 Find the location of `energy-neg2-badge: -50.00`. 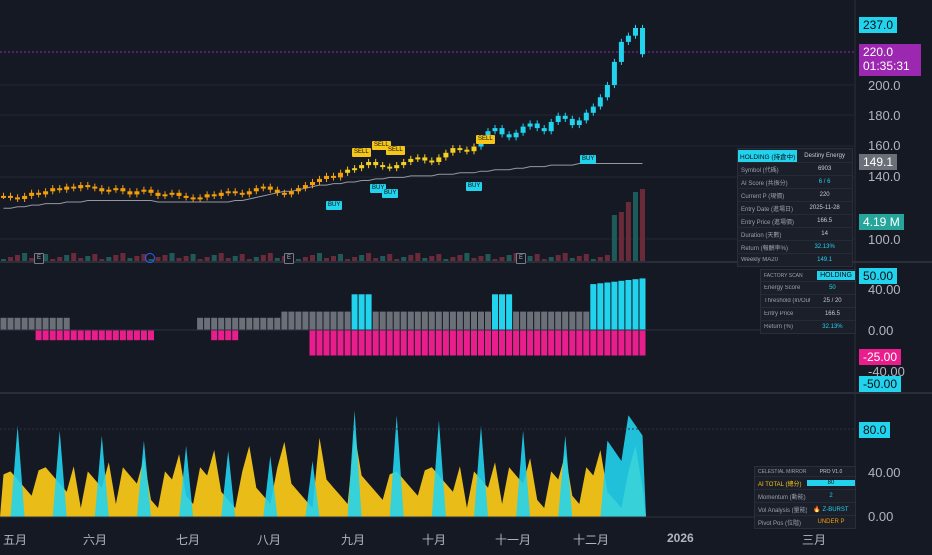

energy-neg2-badge: -50.00 is located at coordinates (880, 384).